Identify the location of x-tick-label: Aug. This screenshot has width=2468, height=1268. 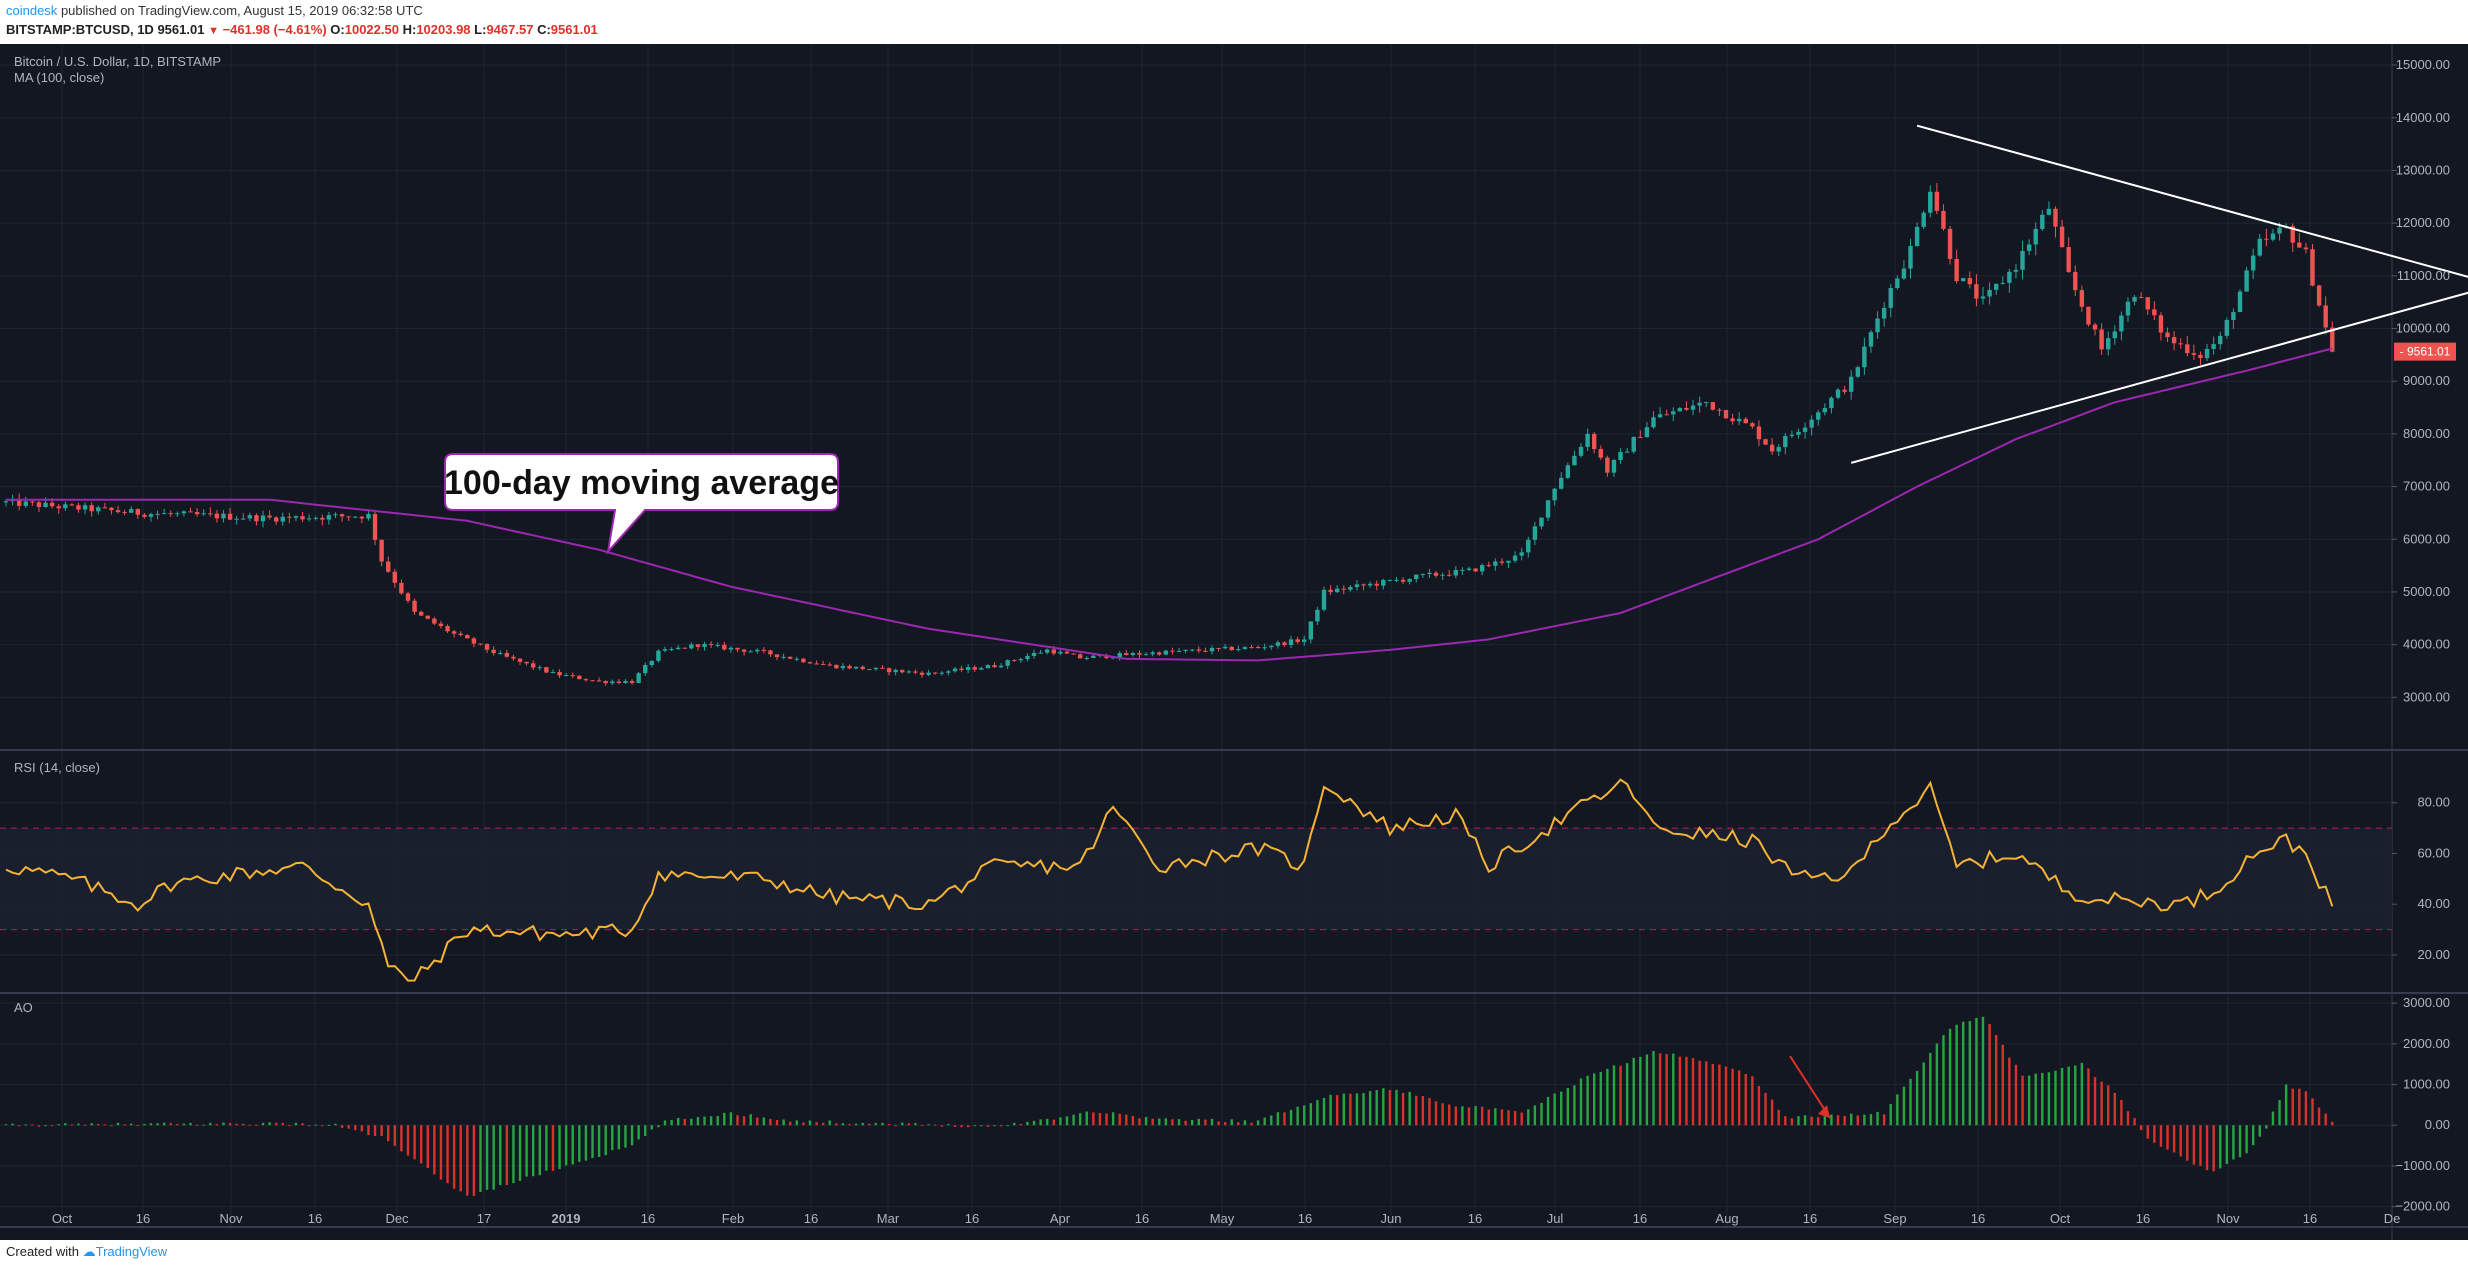
(1726, 1218).